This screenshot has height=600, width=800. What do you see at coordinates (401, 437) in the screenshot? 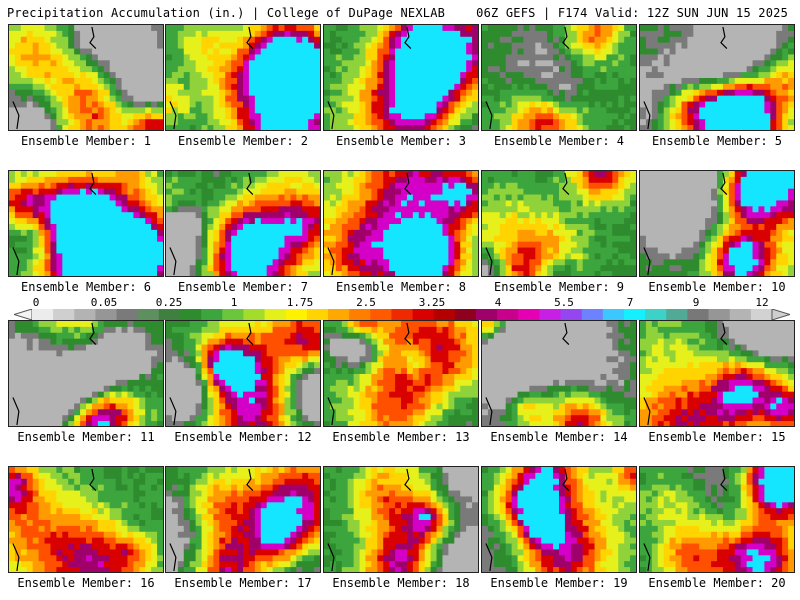
I see `ensemble-member-label: Ensemble Member: 13` at bounding box center [401, 437].